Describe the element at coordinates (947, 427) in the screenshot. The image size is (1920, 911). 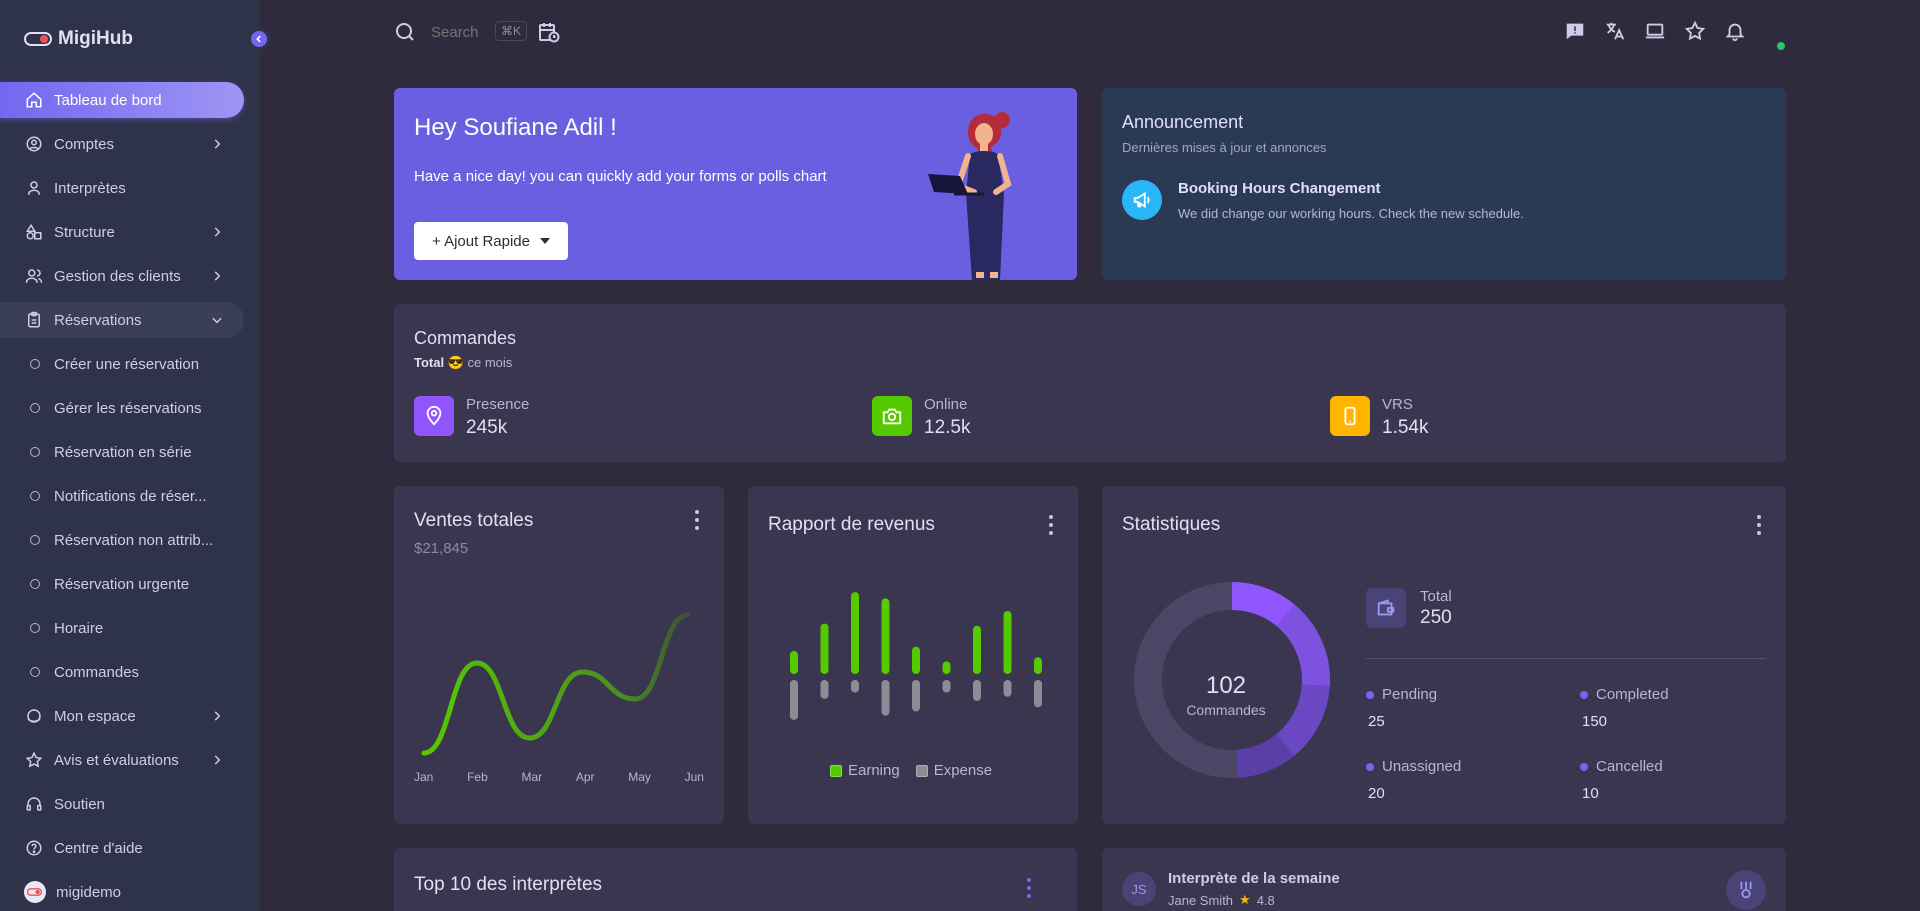
I see `stat-value: 12.5k` at that location.